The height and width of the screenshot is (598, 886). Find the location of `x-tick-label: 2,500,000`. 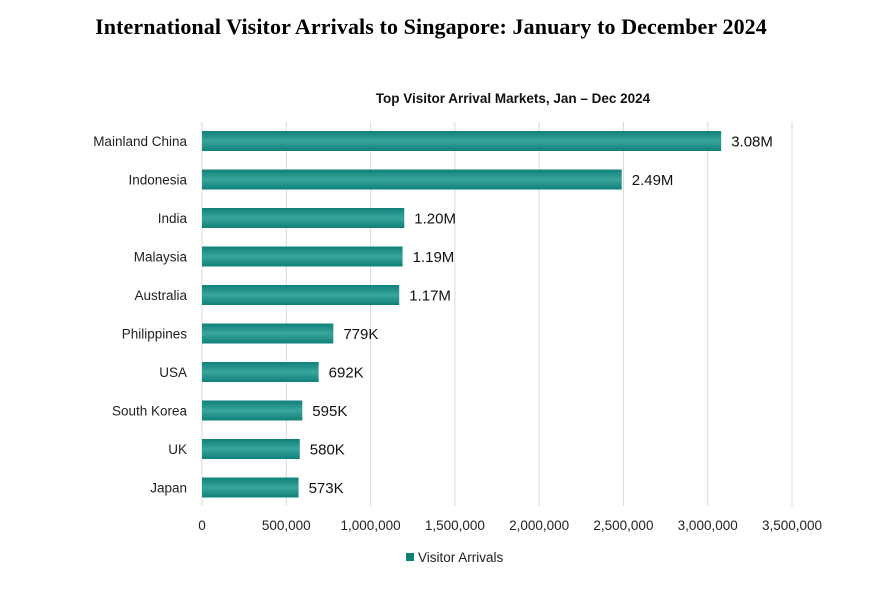

x-tick-label: 2,500,000 is located at coordinates (623, 525).